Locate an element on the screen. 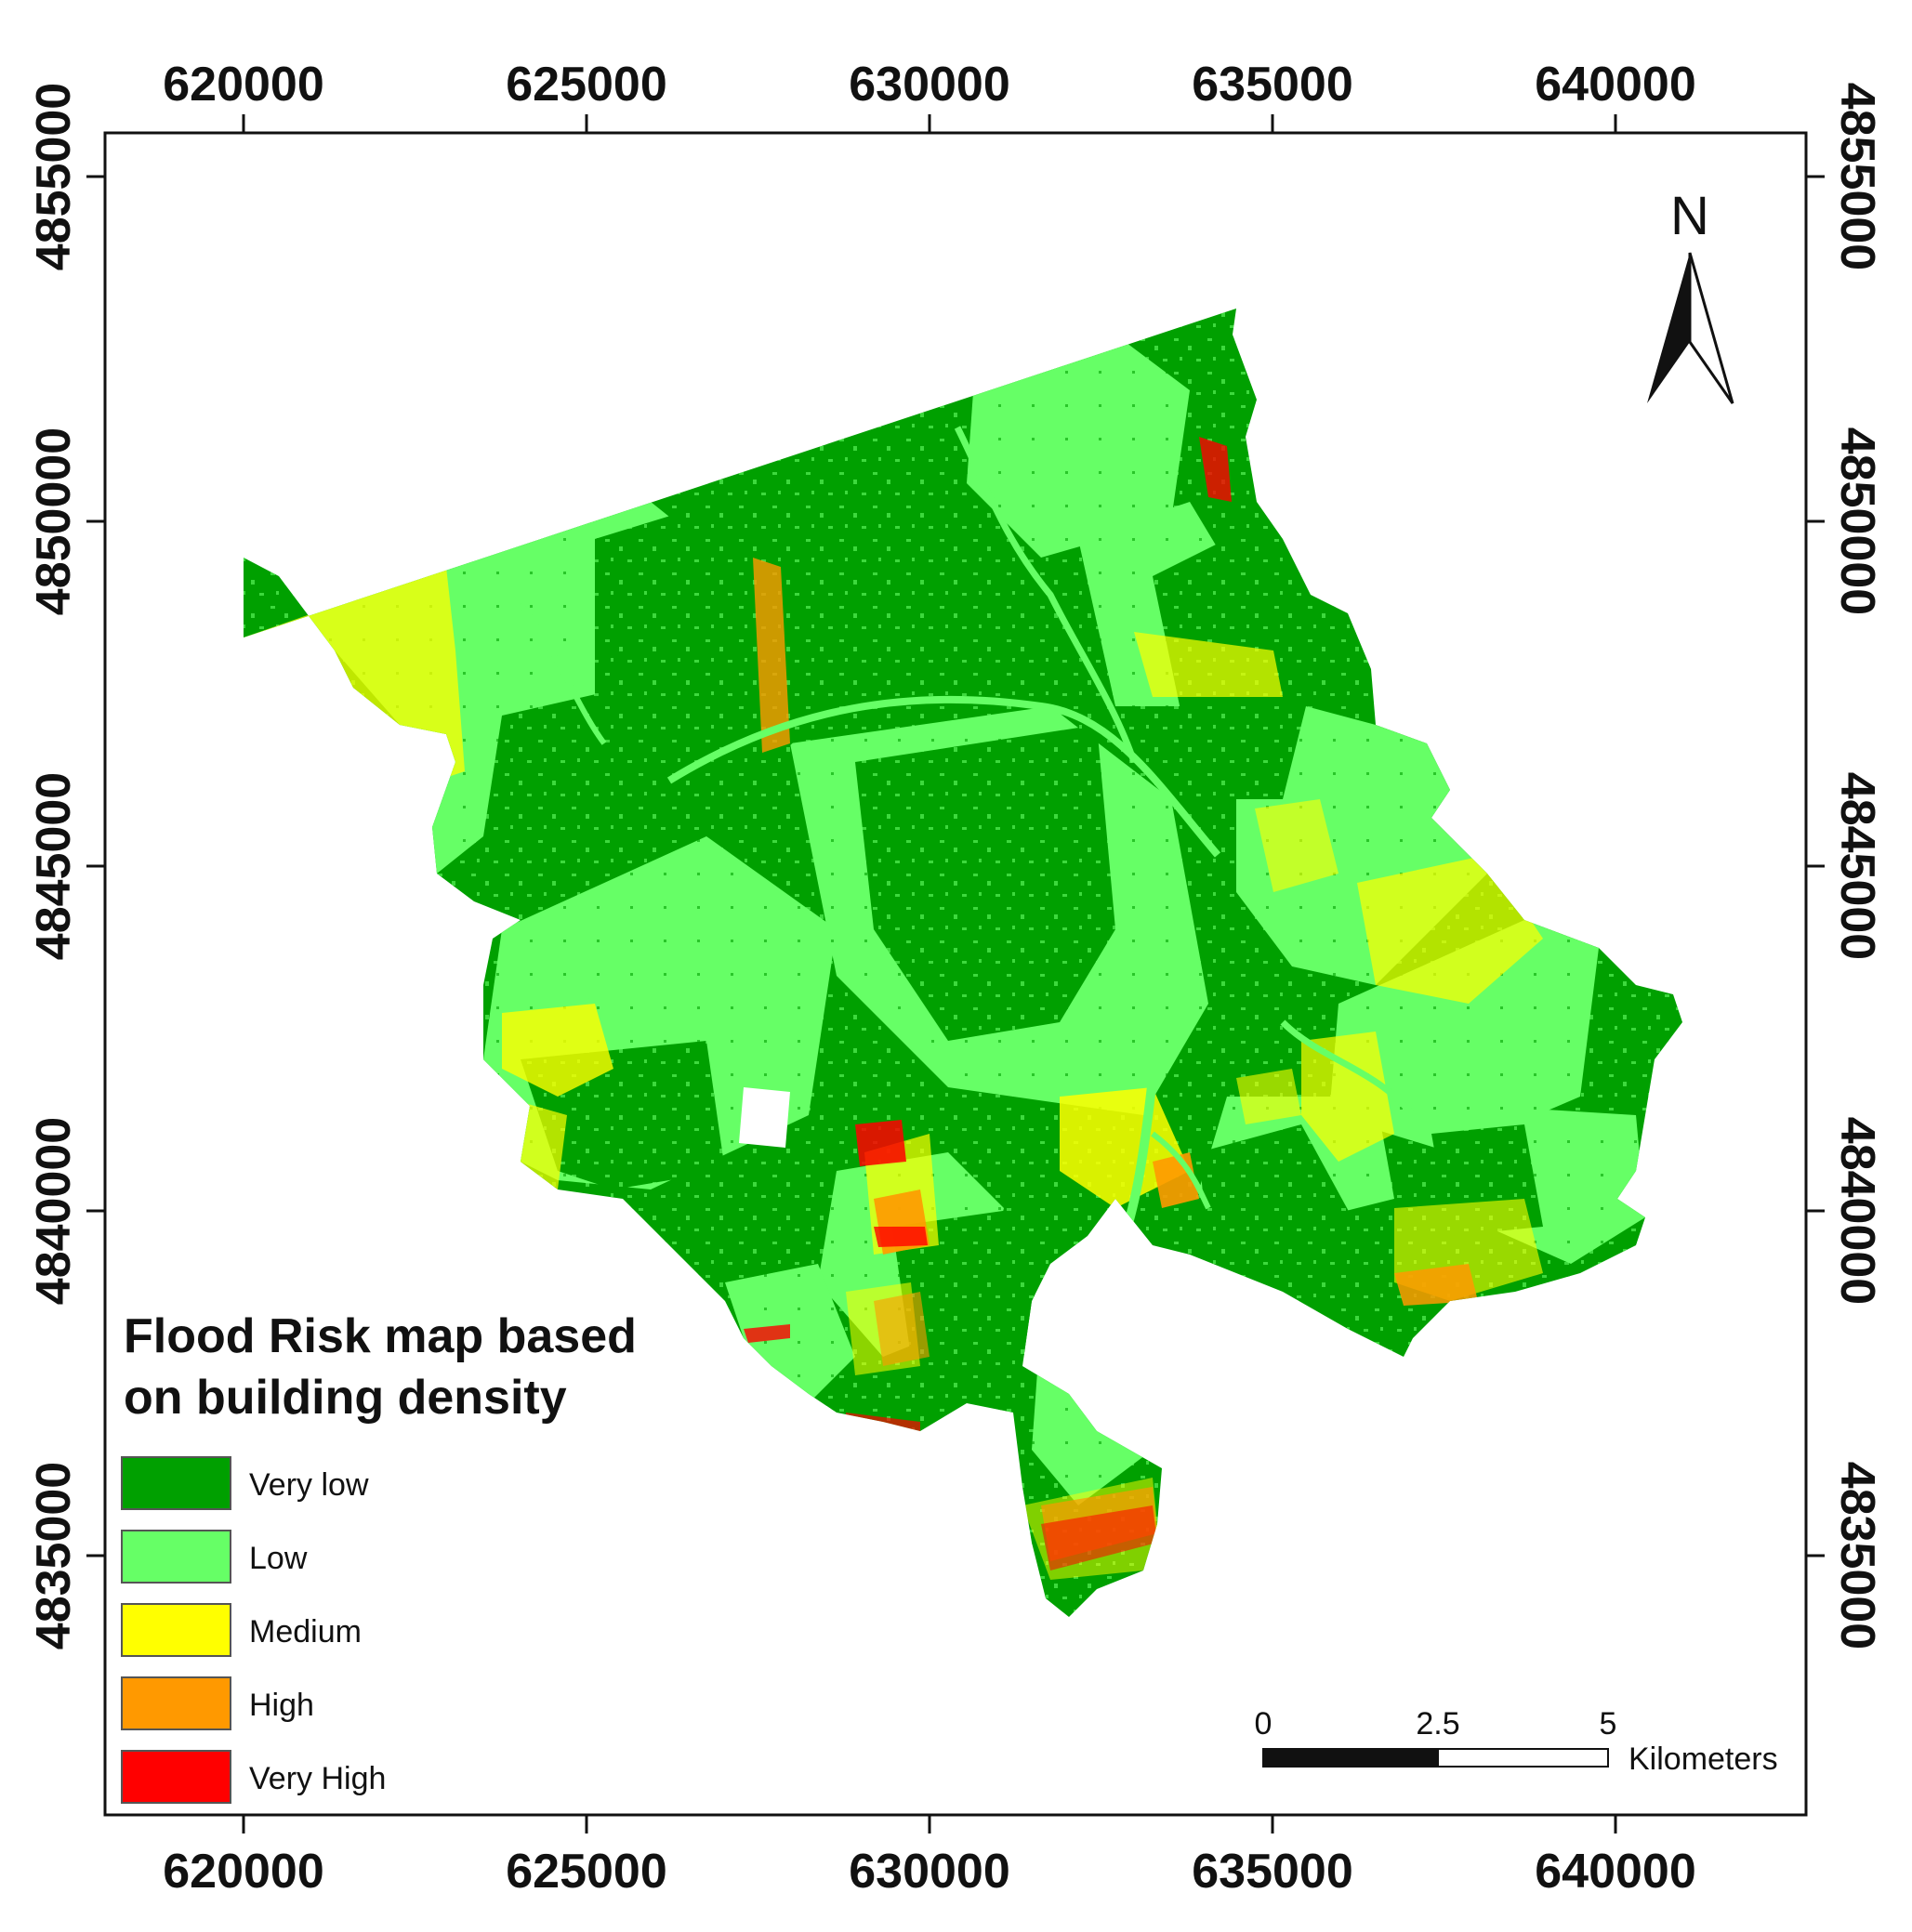 This screenshot has width=1912, height=1932. legend-label: High is located at coordinates (281, 1705).